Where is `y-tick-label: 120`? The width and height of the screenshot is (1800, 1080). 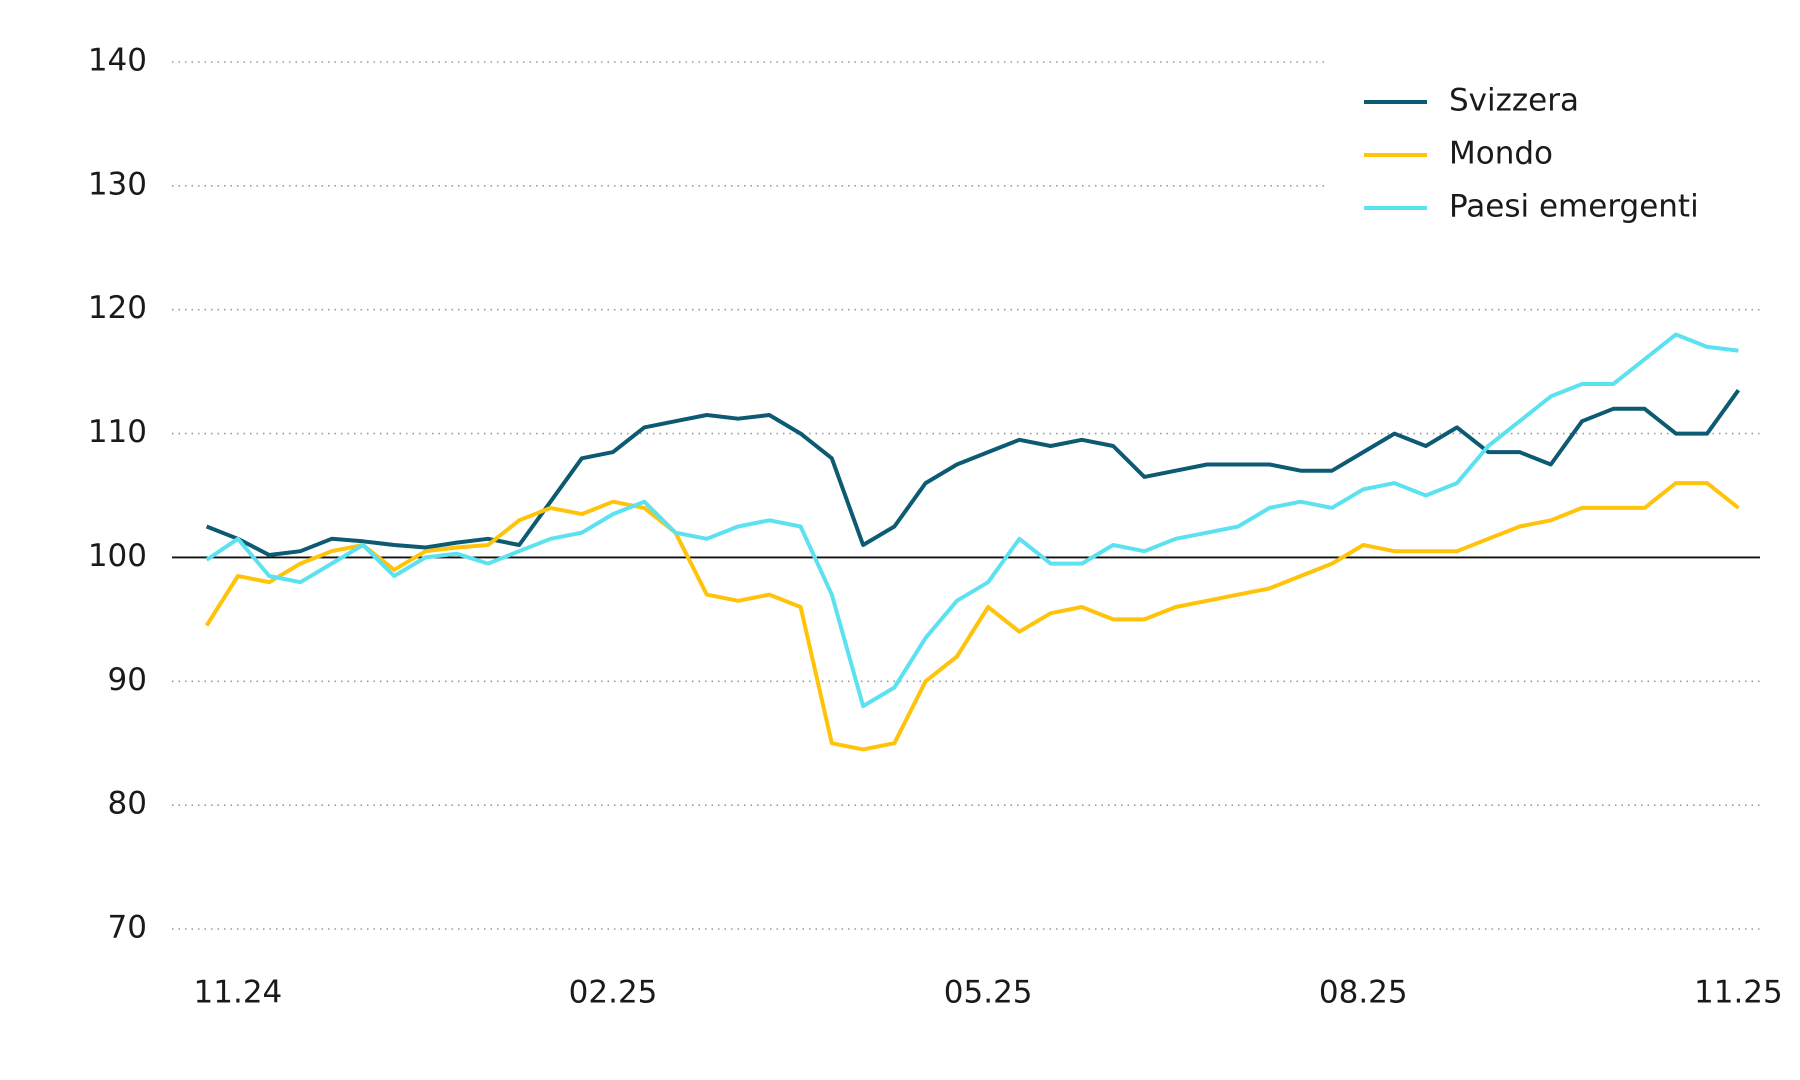
y-tick-label: 120 is located at coordinates (117, 308).